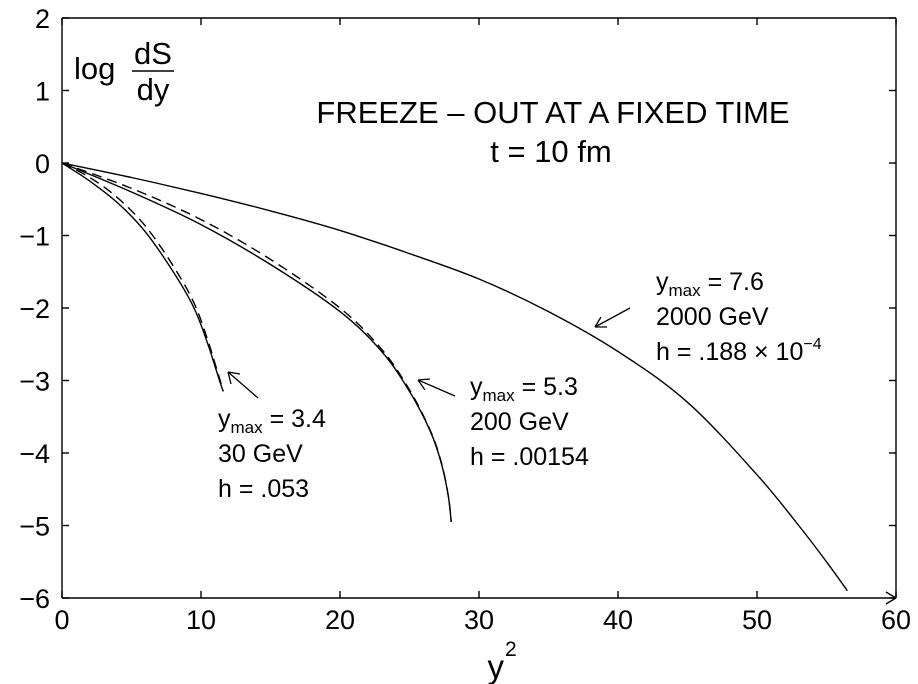 The width and height of the screenshot is (918, 684). I want to click on annotation-2-arrow, so click(436, 387).